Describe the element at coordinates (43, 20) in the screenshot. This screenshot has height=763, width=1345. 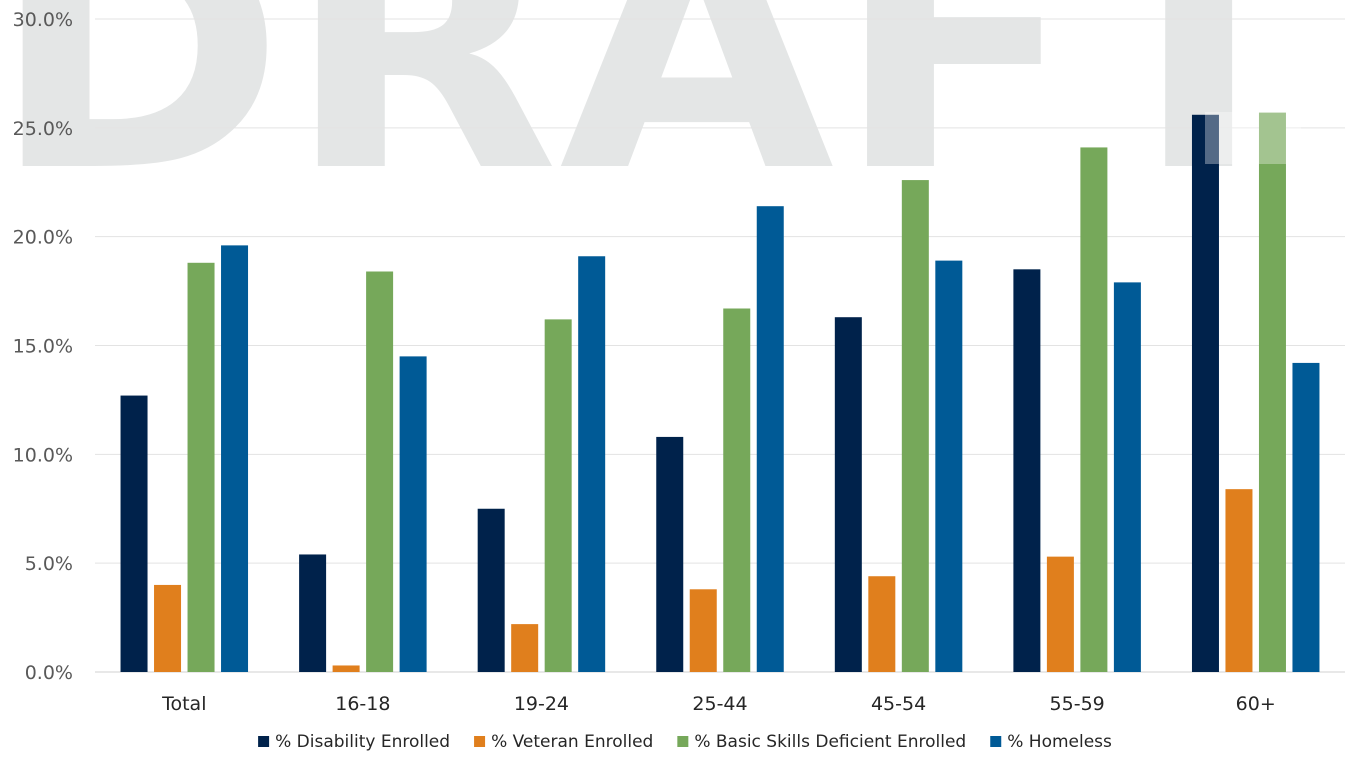
I see `y-tick-label: 30.0%` at that location.